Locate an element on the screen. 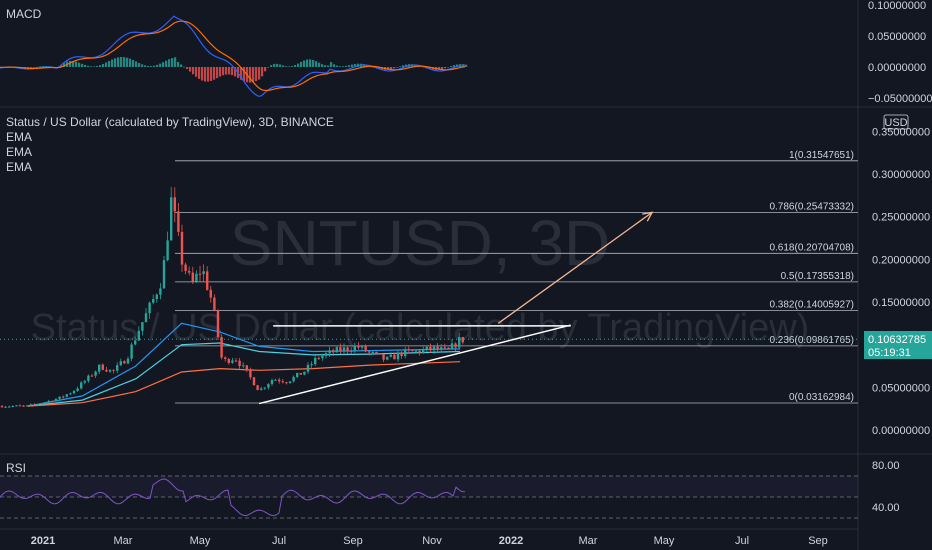 The width and height of the screenshot is (932, 550). currency-label: USD is located at coordinates (895, 123).